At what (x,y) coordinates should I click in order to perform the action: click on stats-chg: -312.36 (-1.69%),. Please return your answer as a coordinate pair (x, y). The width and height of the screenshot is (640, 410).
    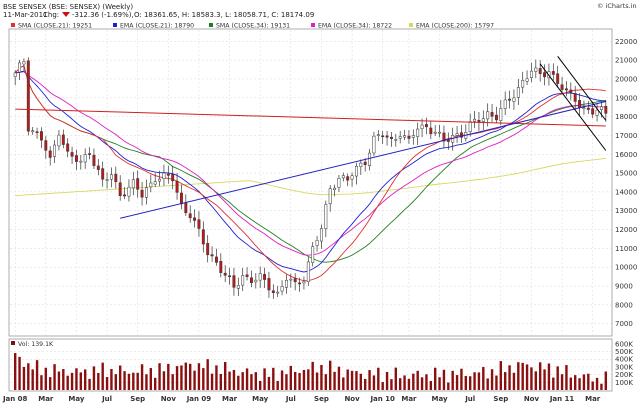
    Looking at the image, I should click on (103, 15).